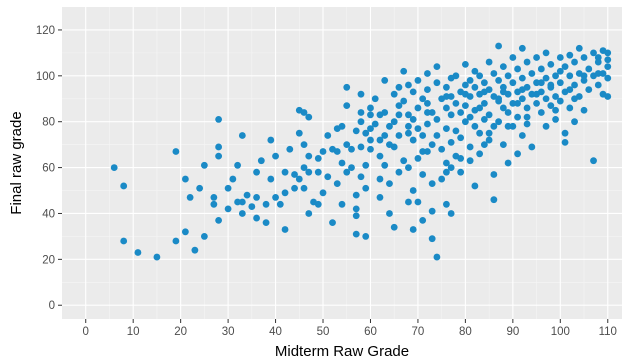 The height and width of the screenshot is (360, 630). Describe the element at coordinates (370, 332) in the screenshot. I see `x-tick-label: 60` at that location.